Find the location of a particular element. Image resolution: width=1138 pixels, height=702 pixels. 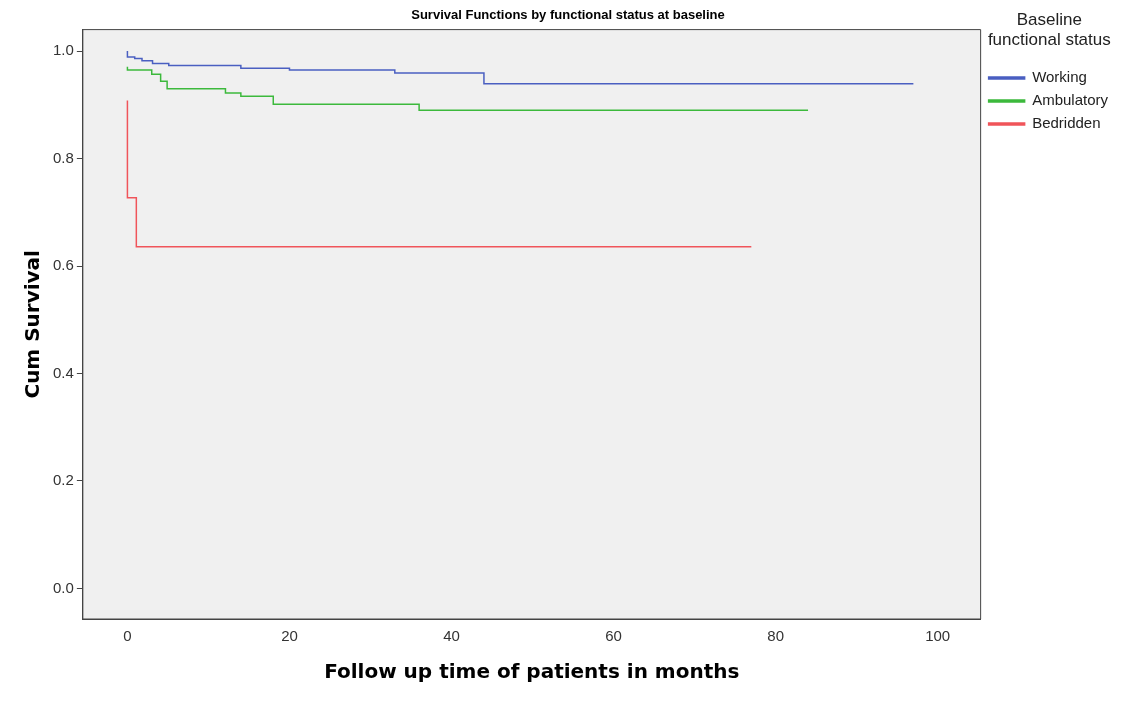

y-tick-label: 0.0 is located at coordinates (63, 587).